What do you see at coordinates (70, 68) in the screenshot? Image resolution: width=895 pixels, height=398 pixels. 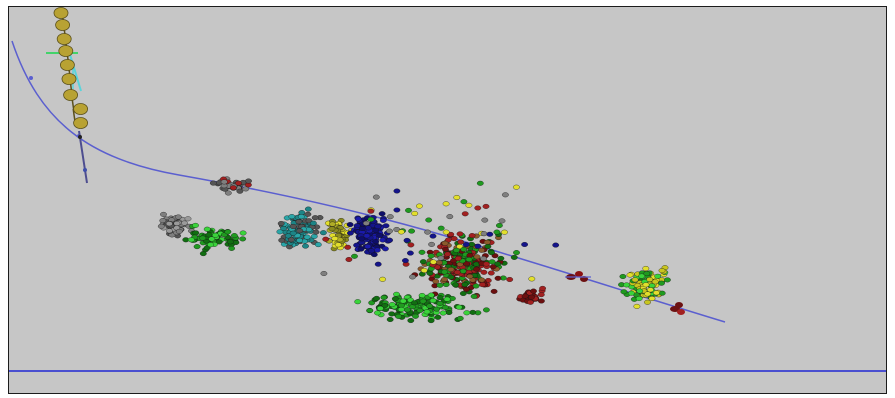 I see `bead-chain` at bounding box center [70, 68].